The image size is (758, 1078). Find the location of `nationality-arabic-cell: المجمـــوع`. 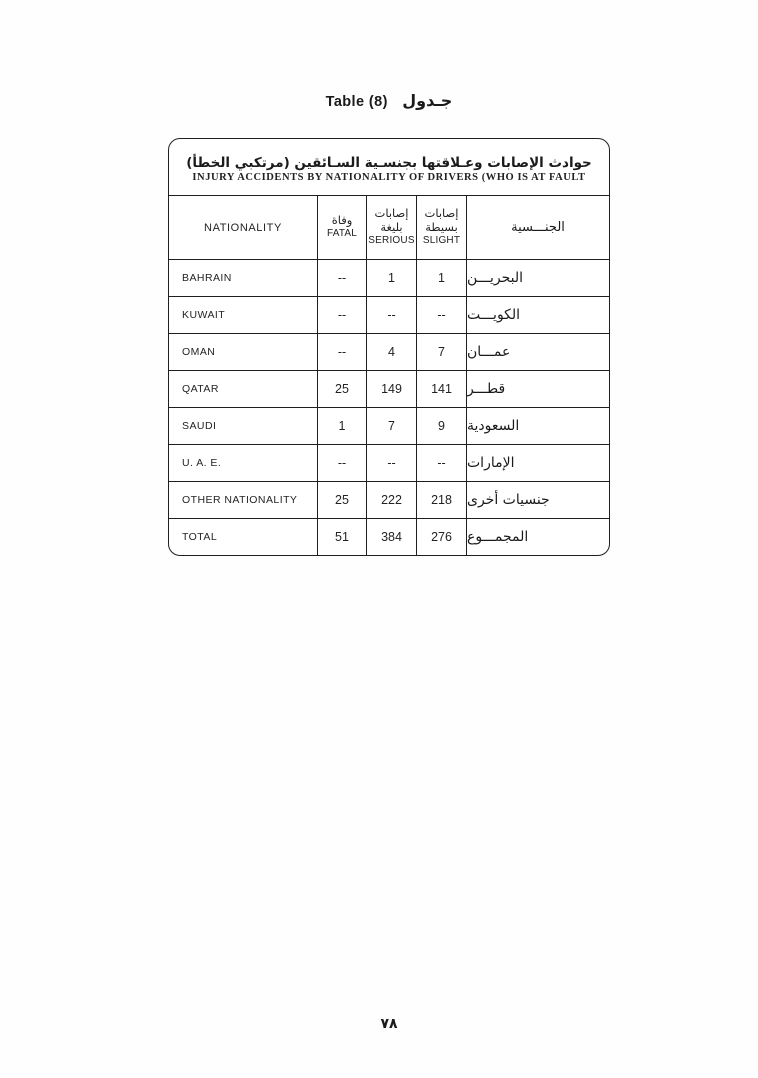

nationality-arabic-cell: المجمـــوع is located at coordinates (537, 537).